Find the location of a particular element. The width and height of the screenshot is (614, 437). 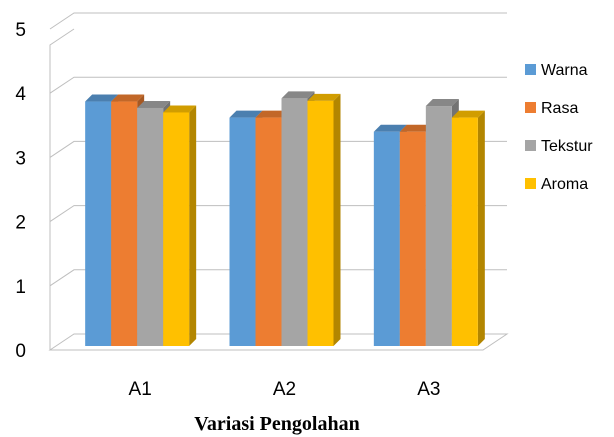

legend-label: Rasa is located at coordinates (559, 108).